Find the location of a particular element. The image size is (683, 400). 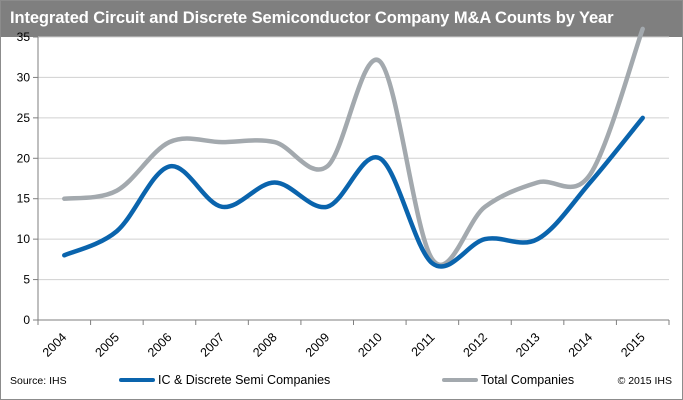

x-tick-label-2013: 2013 is located at coordinates (528, 345).